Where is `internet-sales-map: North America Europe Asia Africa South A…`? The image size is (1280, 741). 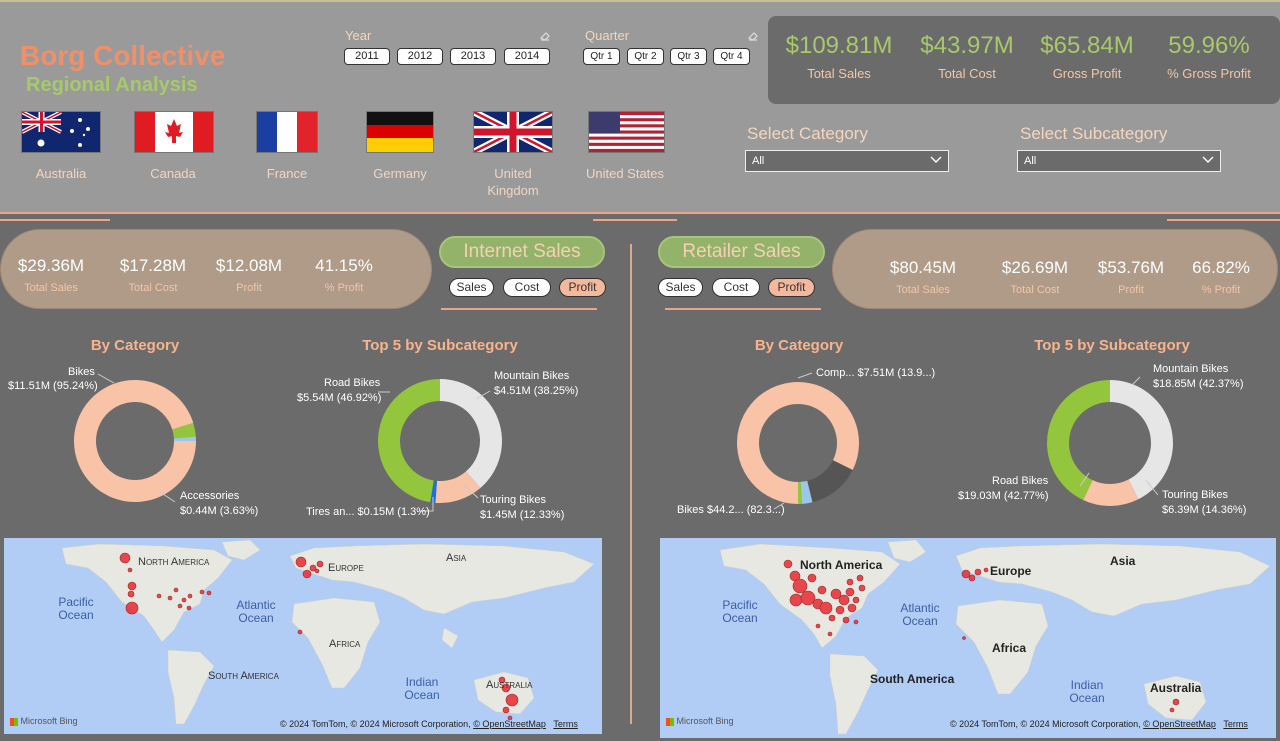
internet-sales-map: North America Europe Asia Africa South A… is located at coordinates (303, 636).